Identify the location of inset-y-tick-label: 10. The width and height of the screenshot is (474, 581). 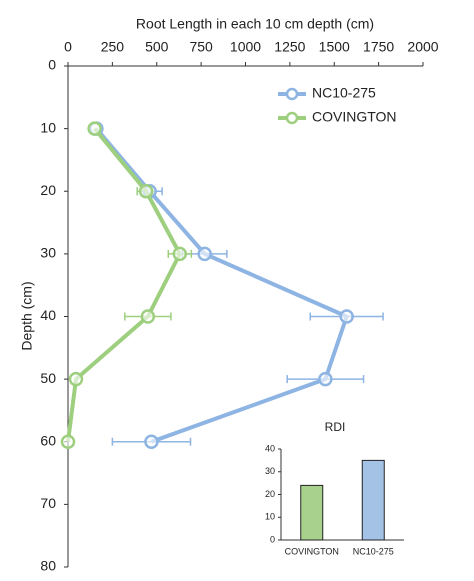
(270, 517).